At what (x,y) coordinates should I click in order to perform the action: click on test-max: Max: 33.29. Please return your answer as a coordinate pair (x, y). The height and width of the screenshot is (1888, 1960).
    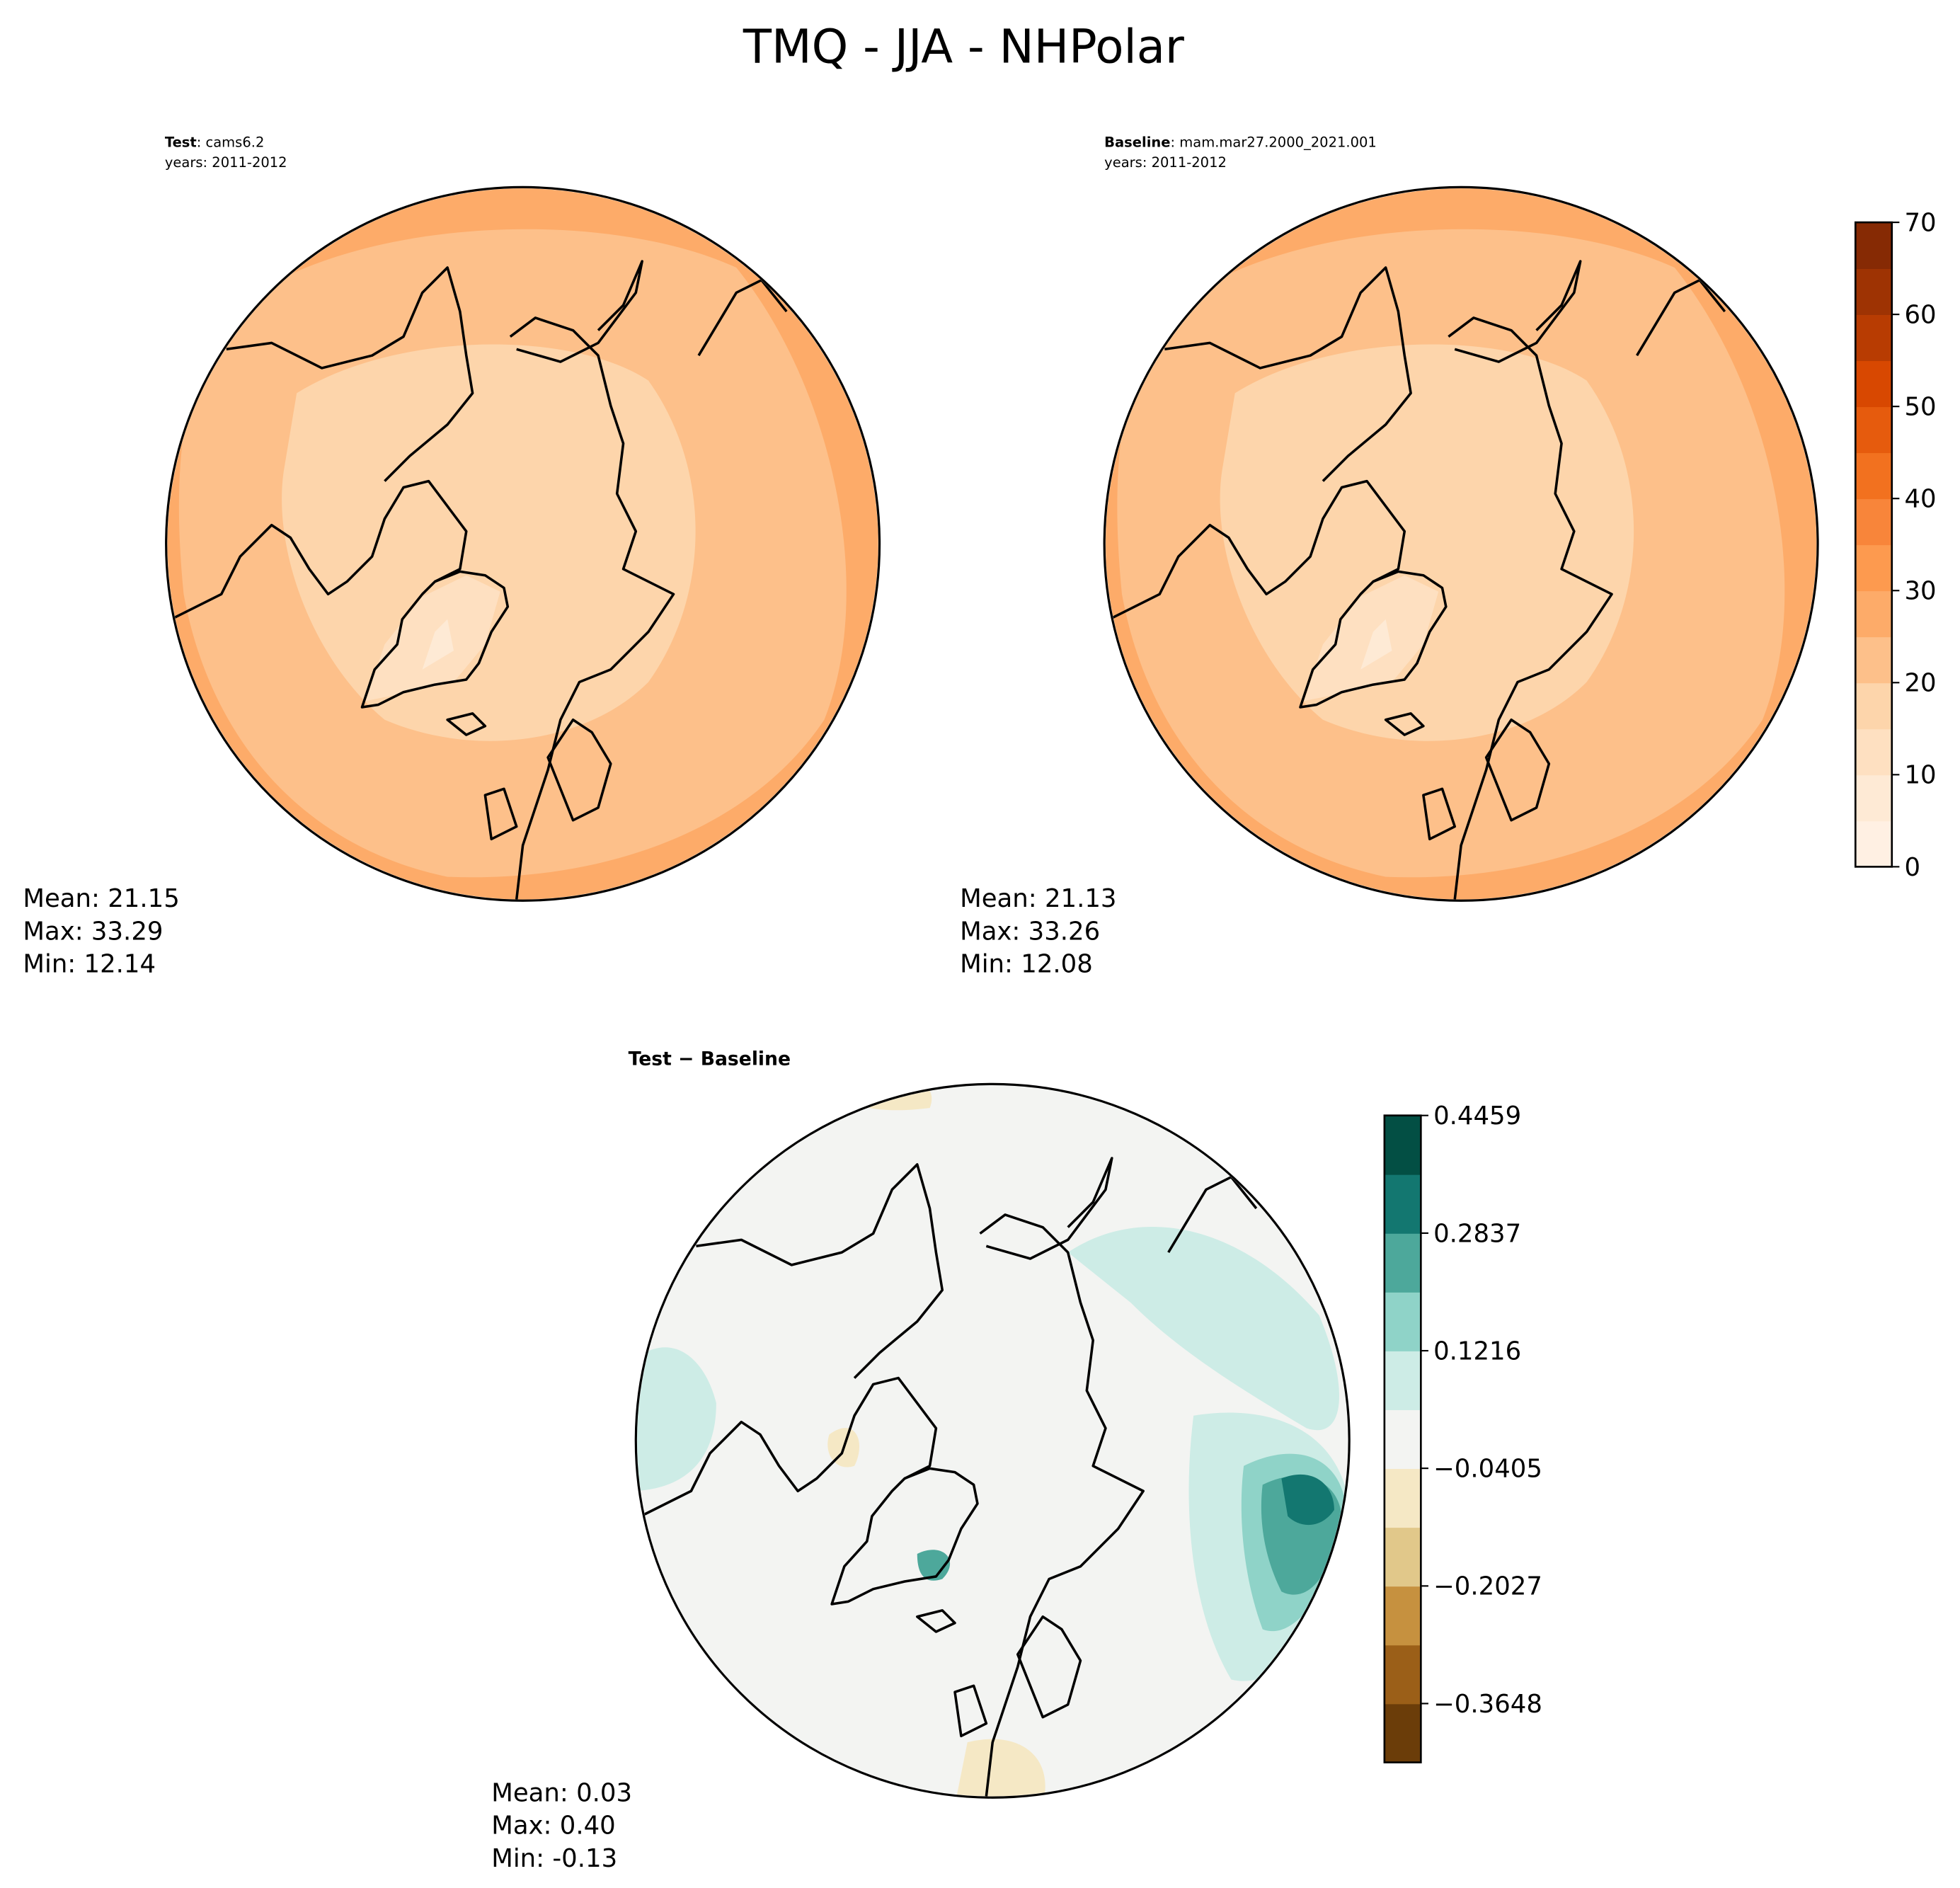
    Looking at the image, I should click on (93, 931).